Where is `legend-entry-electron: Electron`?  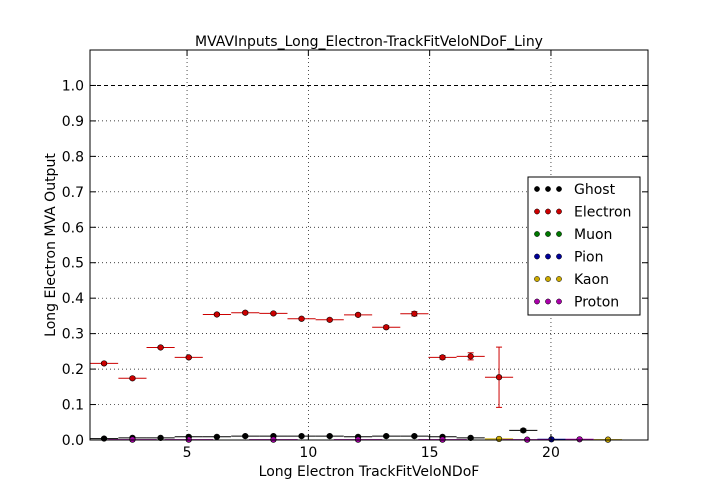 legend-entry-electron: Electron is located at coordinates (582, 213).